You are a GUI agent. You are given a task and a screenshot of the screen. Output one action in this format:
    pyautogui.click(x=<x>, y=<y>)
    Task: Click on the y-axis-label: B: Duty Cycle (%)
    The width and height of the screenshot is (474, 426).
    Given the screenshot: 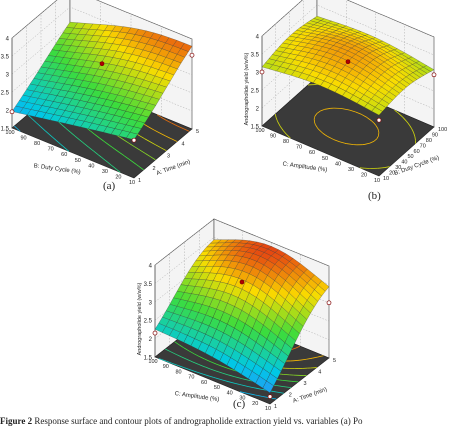 What is the action you would take?
    pyautogui.click(x=57, y=169)
    